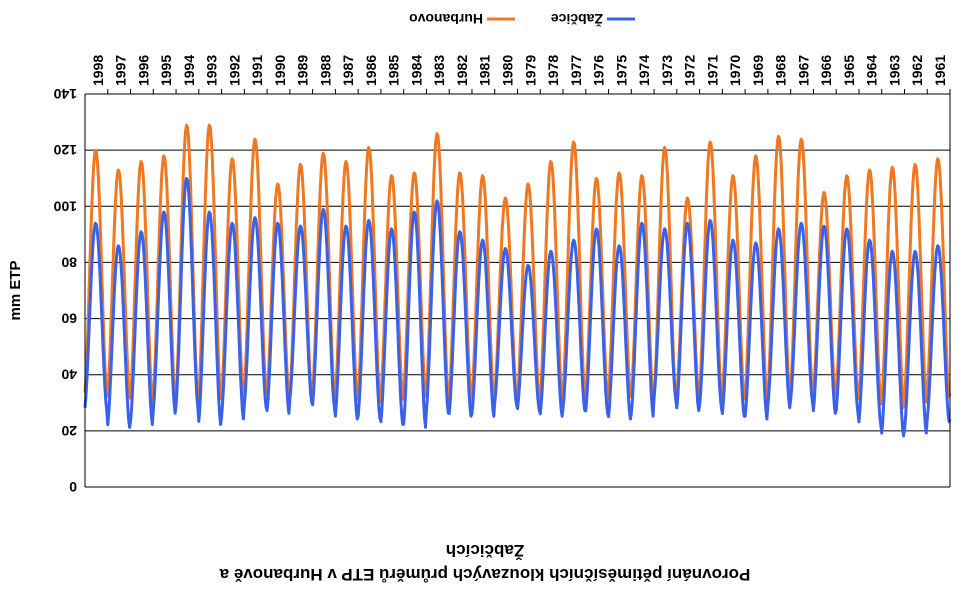 The image size is (970, 604). Describe the element at coordinates (303, 70) in the screenshot. I see `x-tick-label: 1989` at that location.